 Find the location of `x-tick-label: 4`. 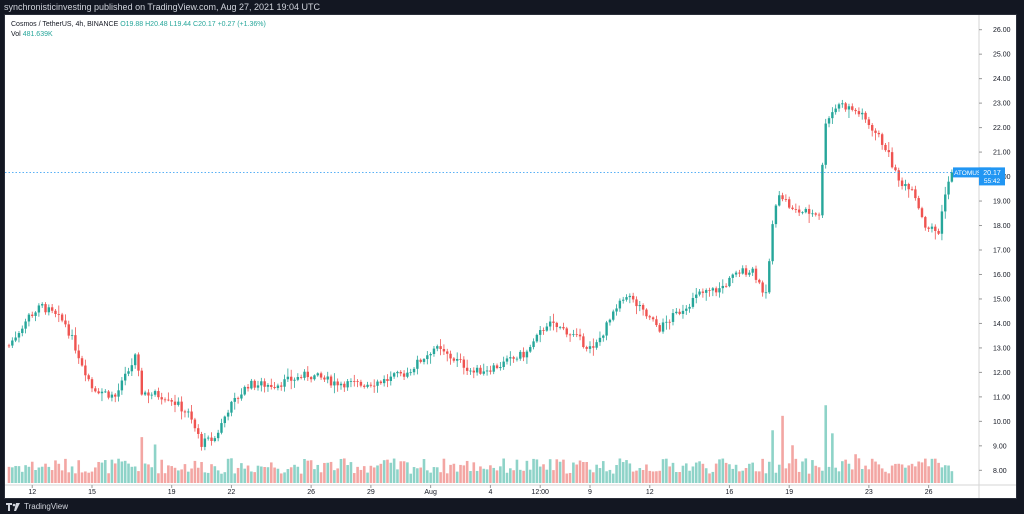

x-tick-label: 4 is located at coordinates (490, 492).